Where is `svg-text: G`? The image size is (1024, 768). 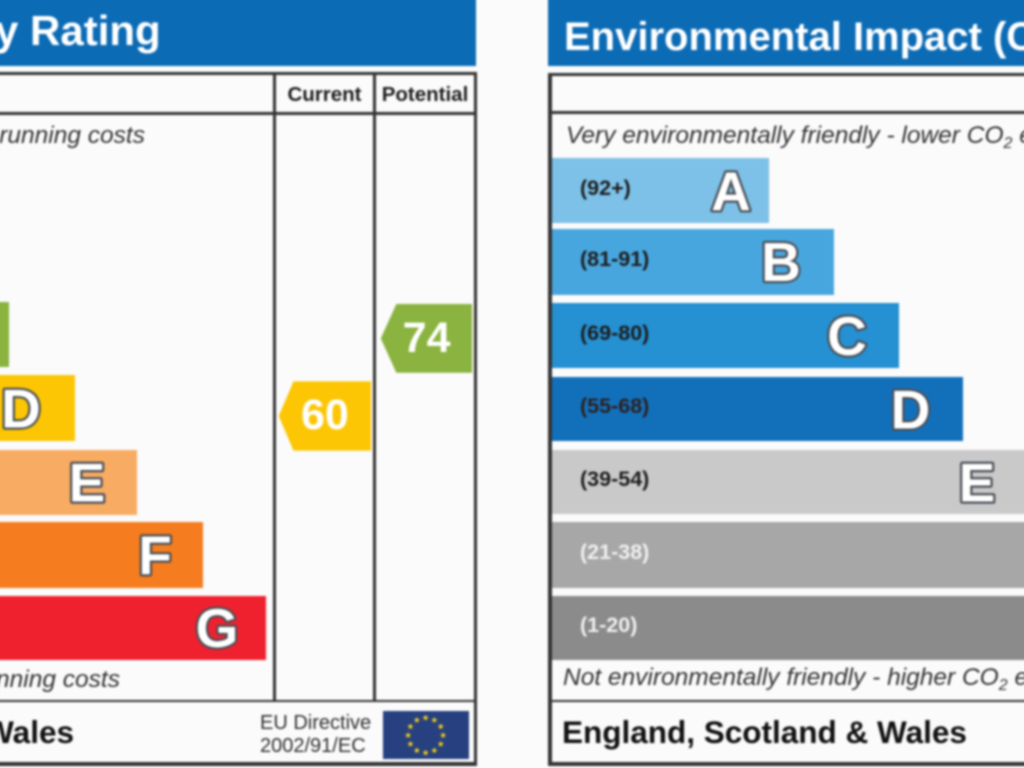
svg-text: G is located at coordinates (217, 628).